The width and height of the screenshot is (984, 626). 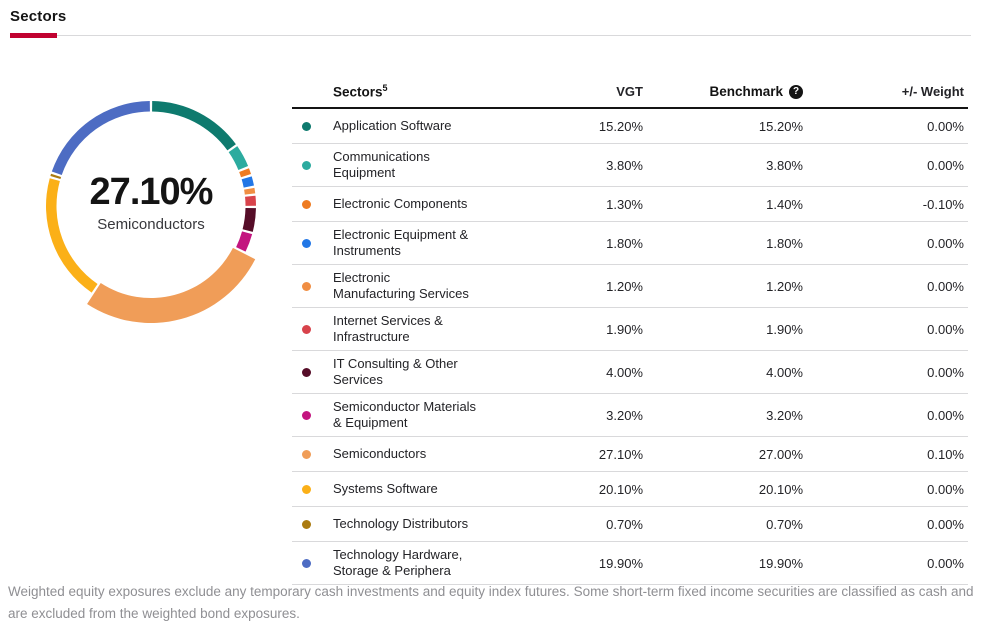 I want to click on donut-segment-semiconductors, so click(x=171, y=285).